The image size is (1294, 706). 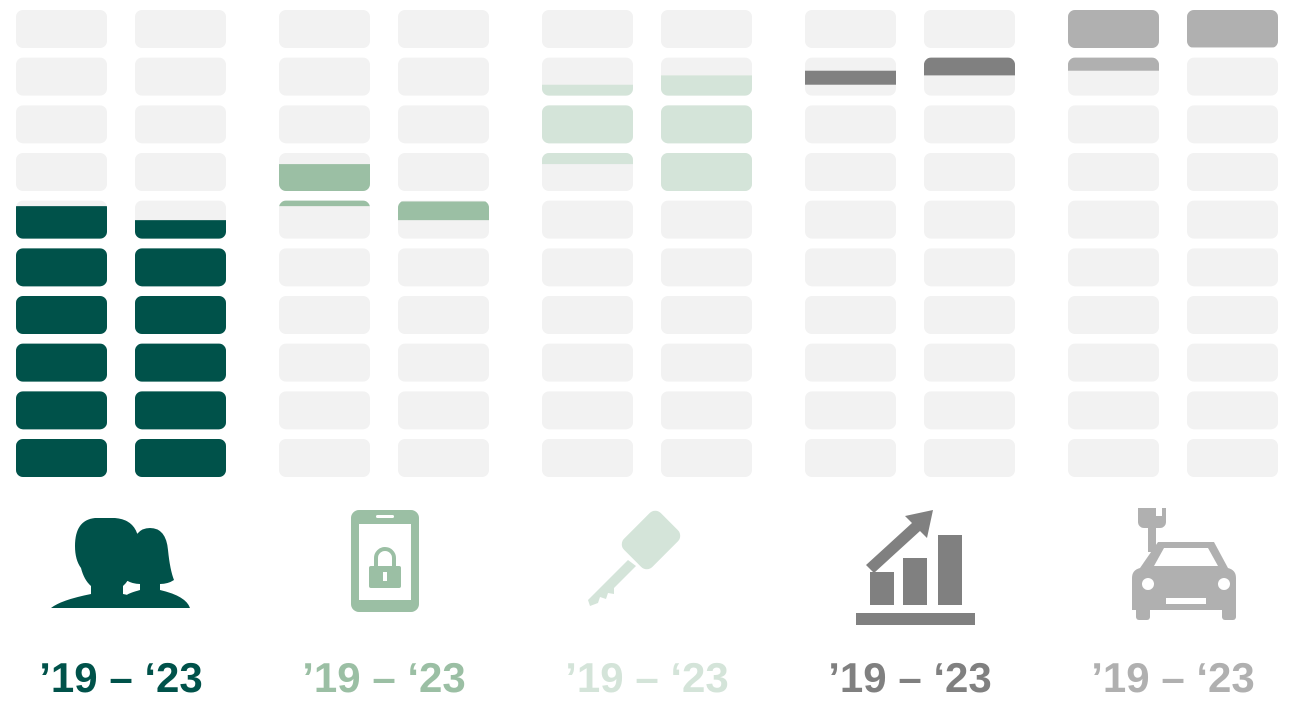 I want to click on growth-icon, so click(x=915, y=567).